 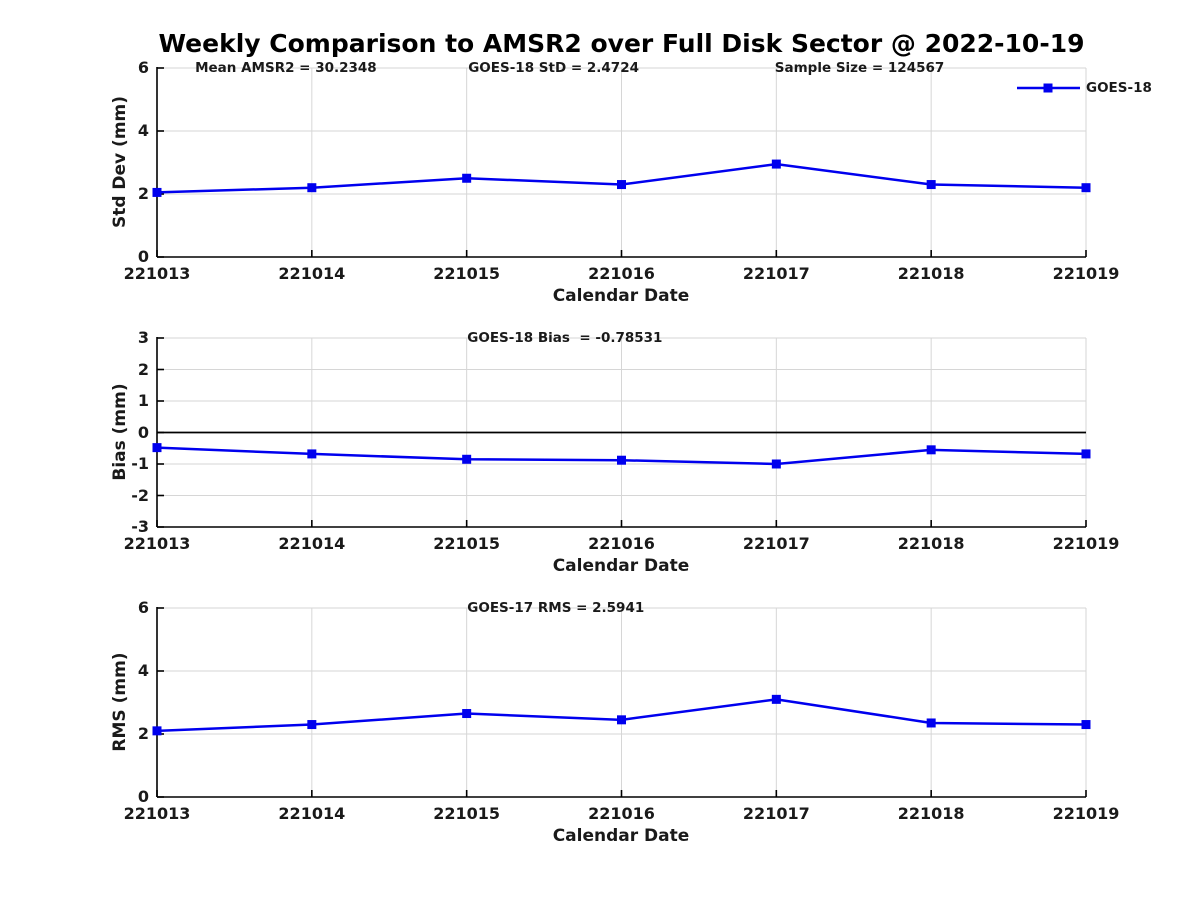 I want to click on legend-label-goes18: GOES-18, so click(x=1119, y=88).